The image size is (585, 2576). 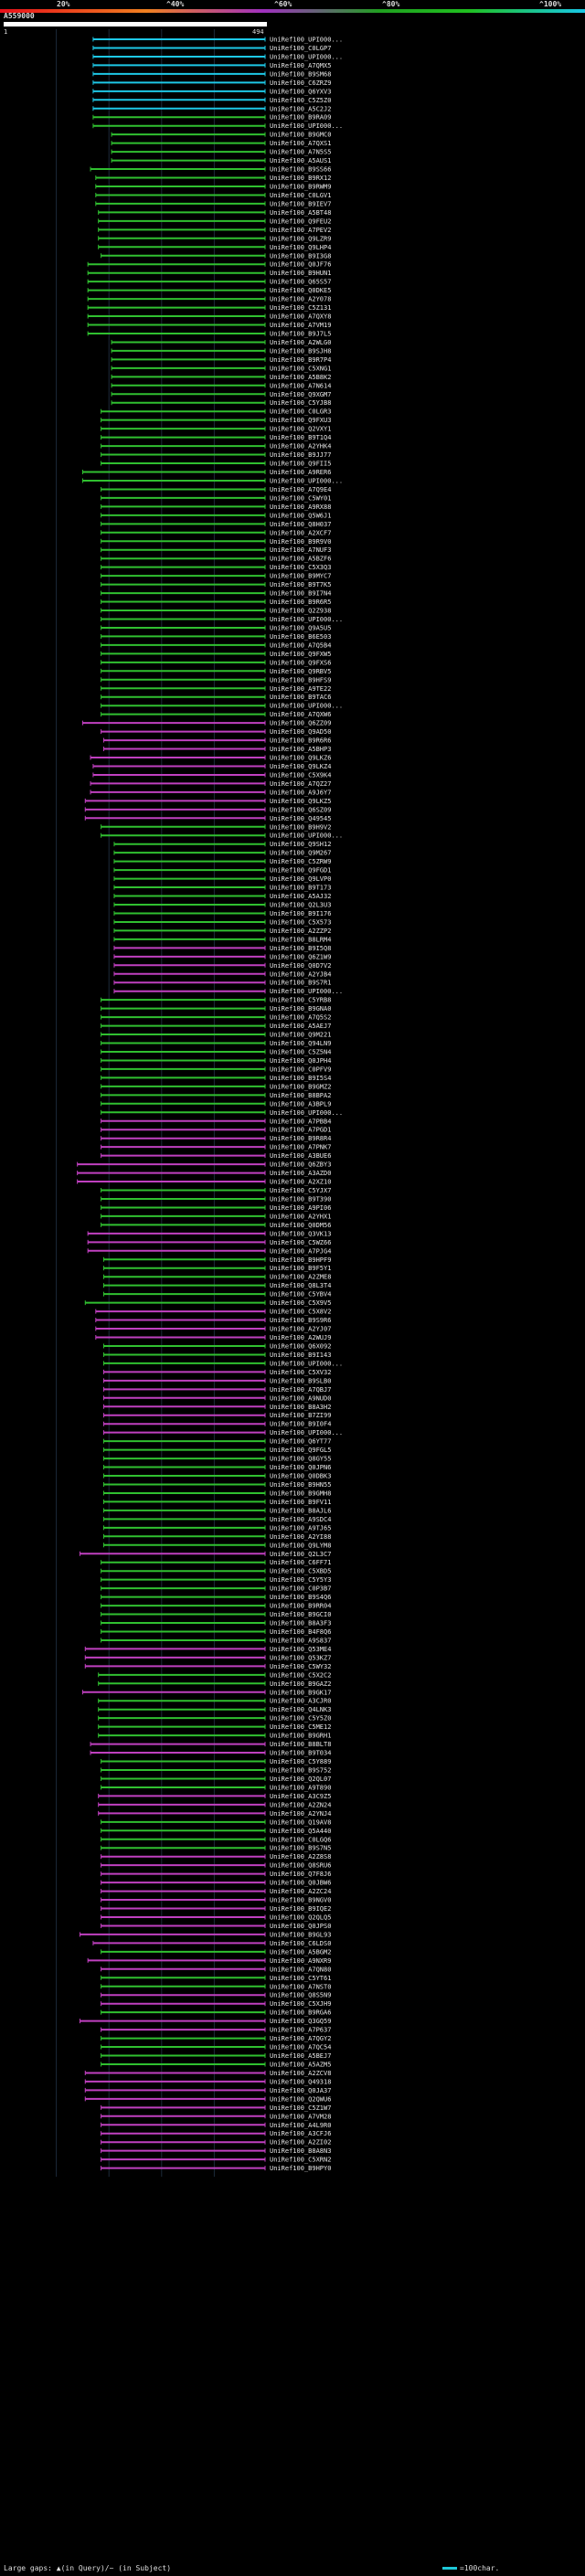 I want to click on hit-row: UniRef100_C5X8V2, so click(x=214, y=1312).